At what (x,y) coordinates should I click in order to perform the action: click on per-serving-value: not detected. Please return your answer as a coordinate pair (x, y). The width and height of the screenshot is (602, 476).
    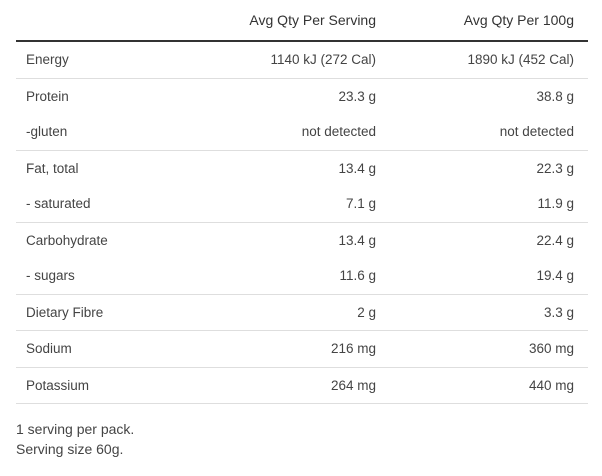
    Looking at the image, I should click on (302, 132).